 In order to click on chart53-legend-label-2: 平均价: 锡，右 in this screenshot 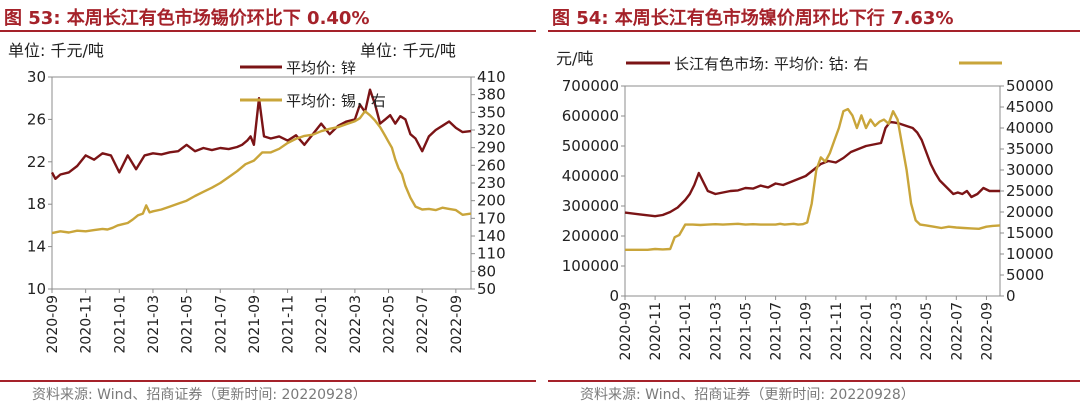, I will do `click(336, 101)`.